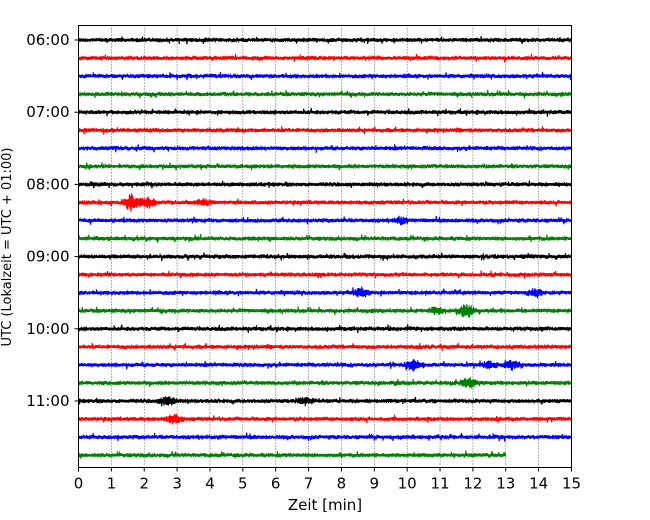 The width and height of the screenshot is (650, 520). I want to click on x-tick-label: 15, so click(571, 484).